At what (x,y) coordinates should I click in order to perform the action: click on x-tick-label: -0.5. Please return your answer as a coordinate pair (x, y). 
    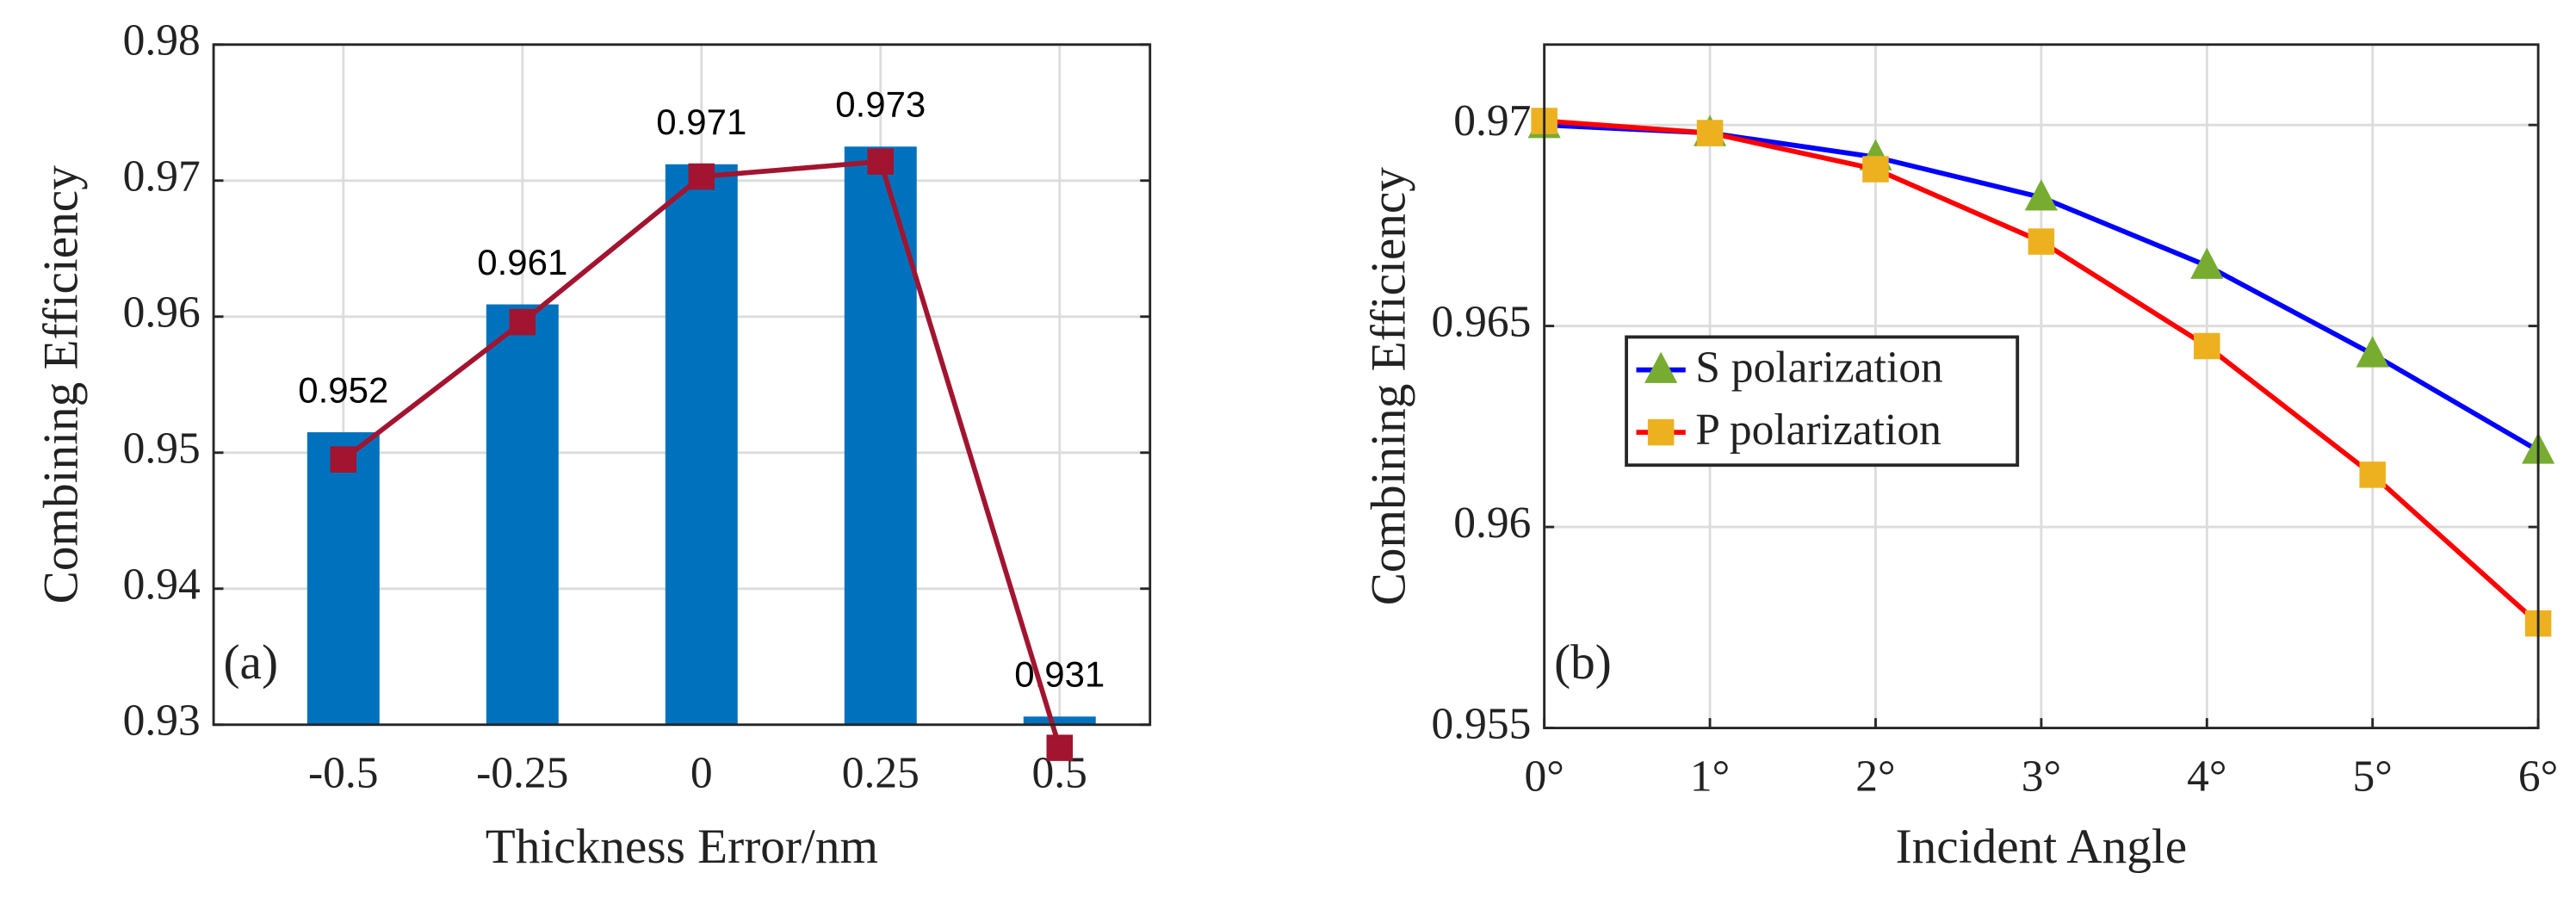
    Looking at the image, I should click on (343, 773).